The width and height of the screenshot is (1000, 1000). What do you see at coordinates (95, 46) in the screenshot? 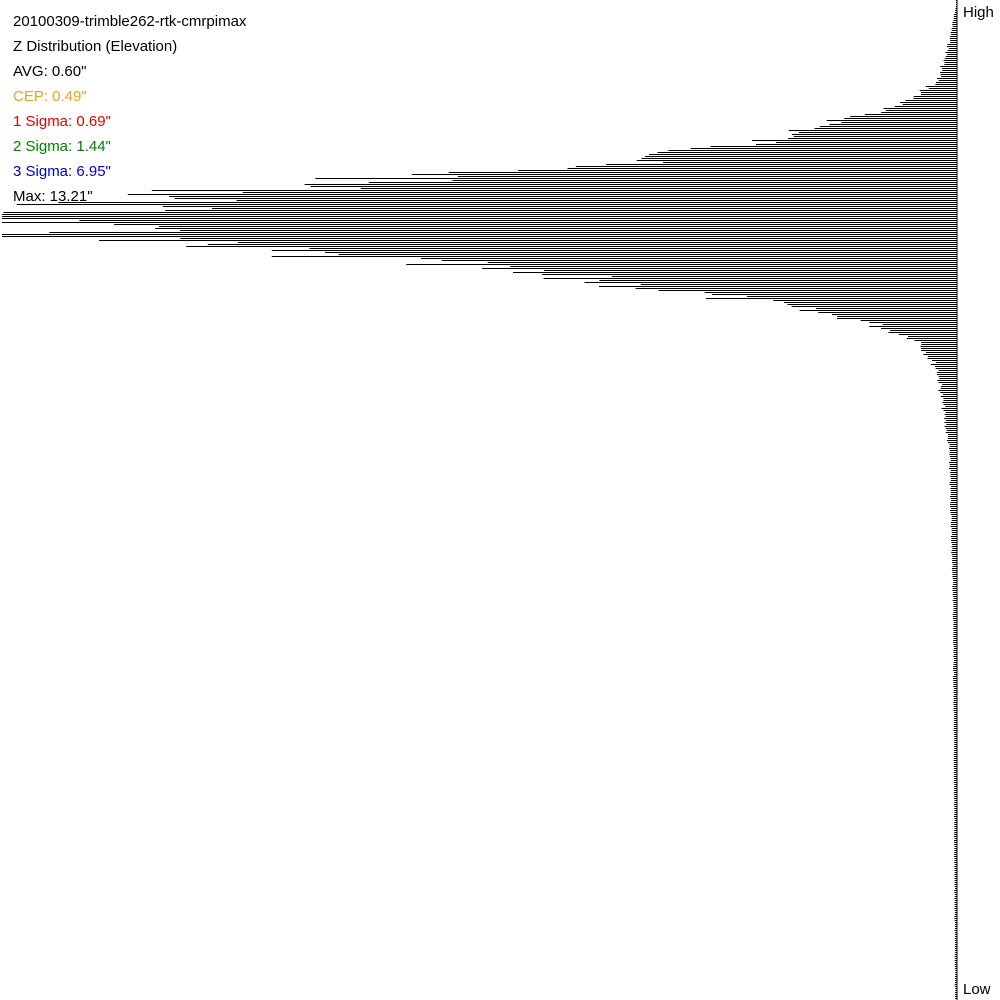
I see `chart-subtitle: Z Distribution (Elevation)` at bounding box center [95, 46].